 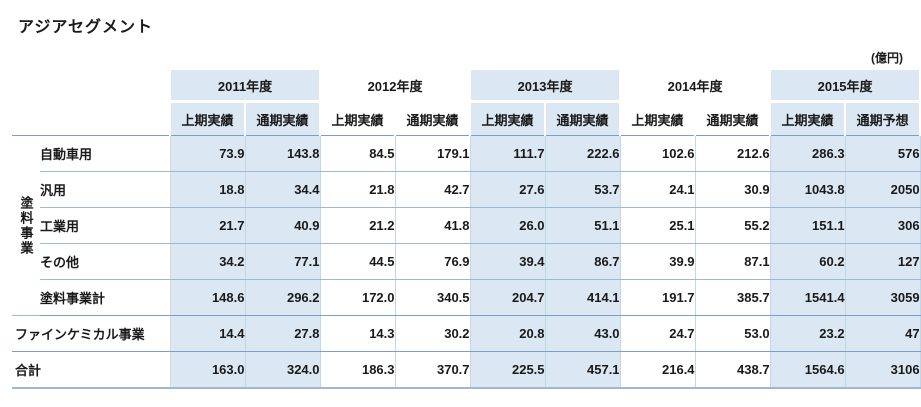 What do you see at coordinates (807, 297) in the screenshot?
I see `value-cell: 1541.4` at bounding box center [807, 297].